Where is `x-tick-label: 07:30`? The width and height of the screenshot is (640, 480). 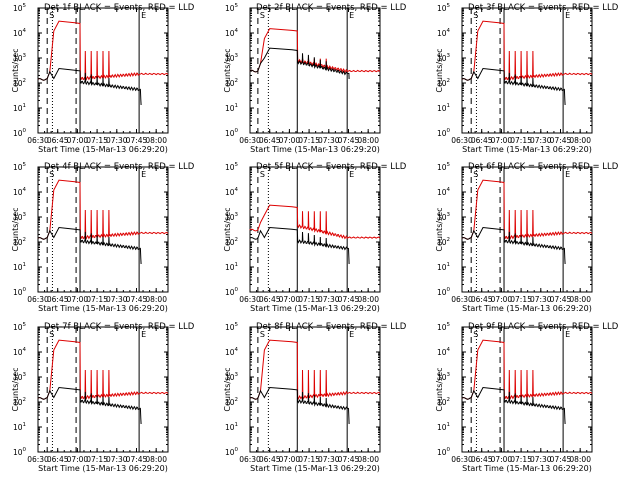
x-tick-label: 07:30 is located at coordinates (117, 459).